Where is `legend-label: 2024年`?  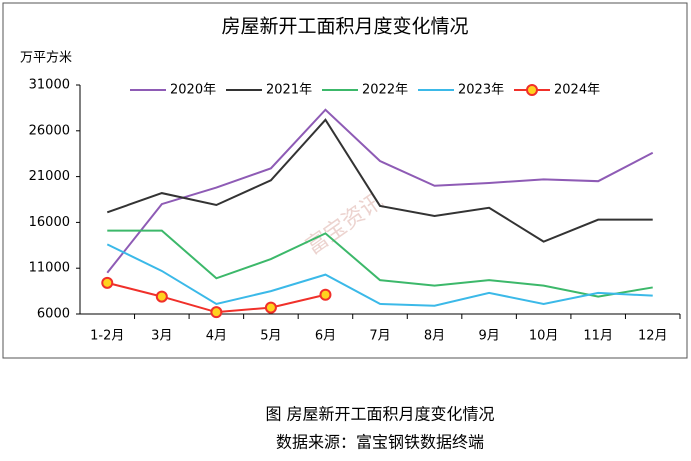
legend-label: 2024年 is located at coordinates (577, 90).